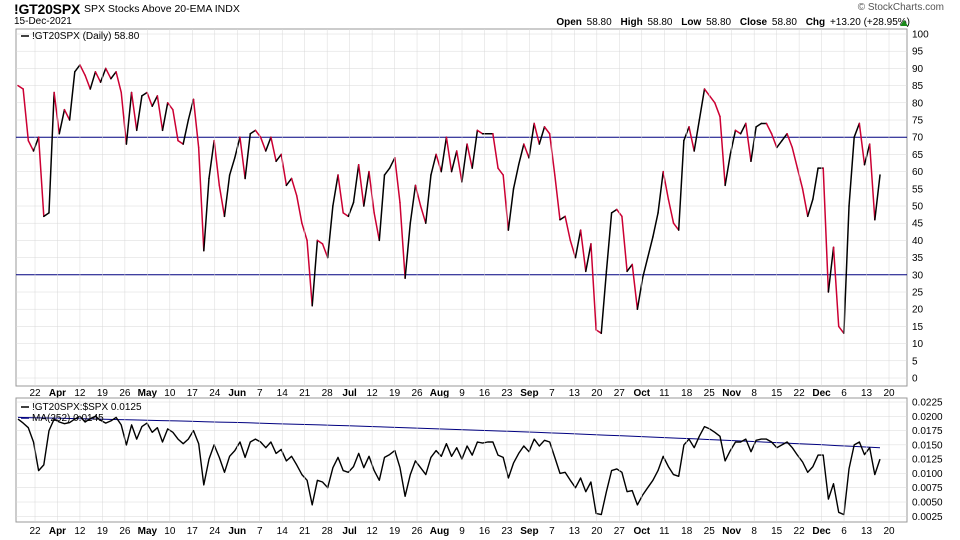 This screenshot has height=540, width=960. I want to click on main-x-tick-label: Apr, so click(57, 393).